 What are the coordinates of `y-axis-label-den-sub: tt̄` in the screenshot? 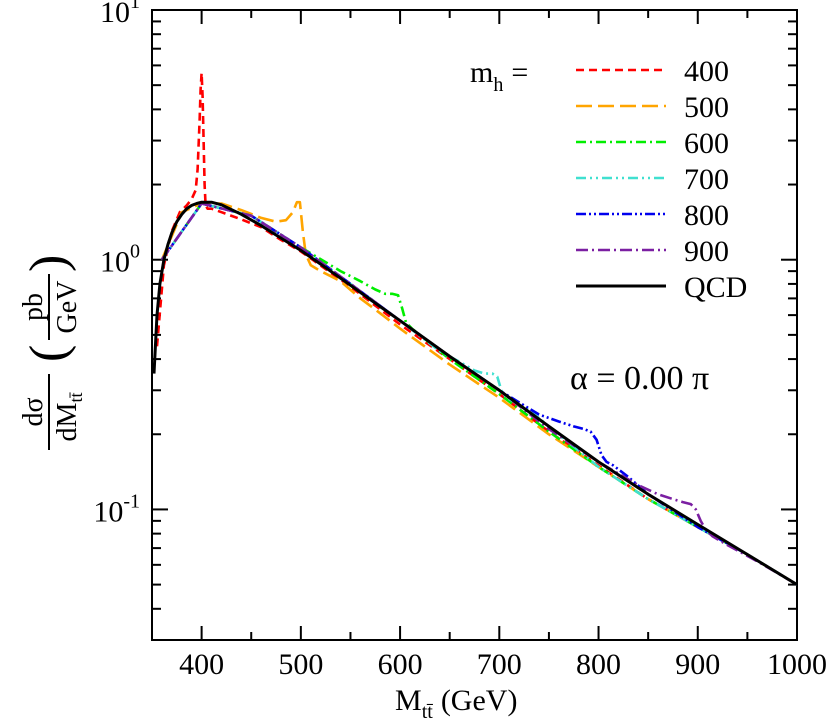 It's located at (76, 397).